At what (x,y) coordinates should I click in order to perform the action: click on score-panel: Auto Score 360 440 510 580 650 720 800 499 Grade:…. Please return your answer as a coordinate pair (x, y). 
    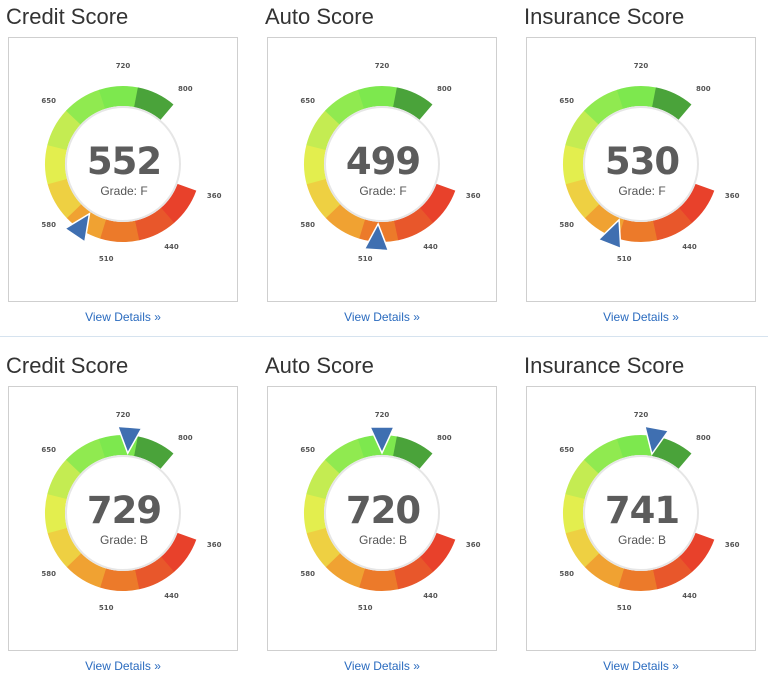
    Looking at the image, I should click on (378, 162).